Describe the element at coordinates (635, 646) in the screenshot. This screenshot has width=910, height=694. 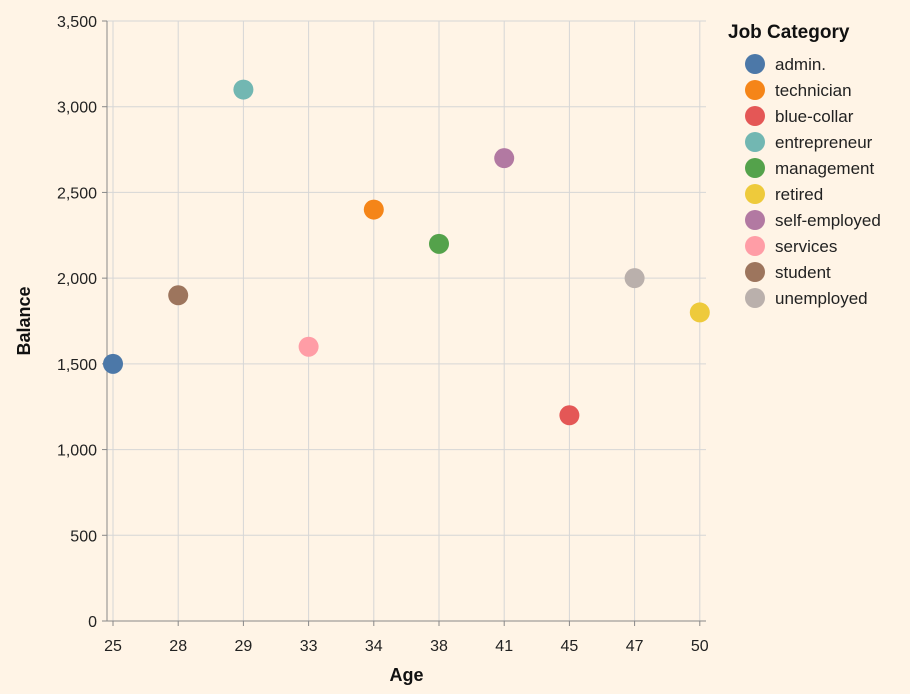
I see `x-tick-label: 47` at that location.